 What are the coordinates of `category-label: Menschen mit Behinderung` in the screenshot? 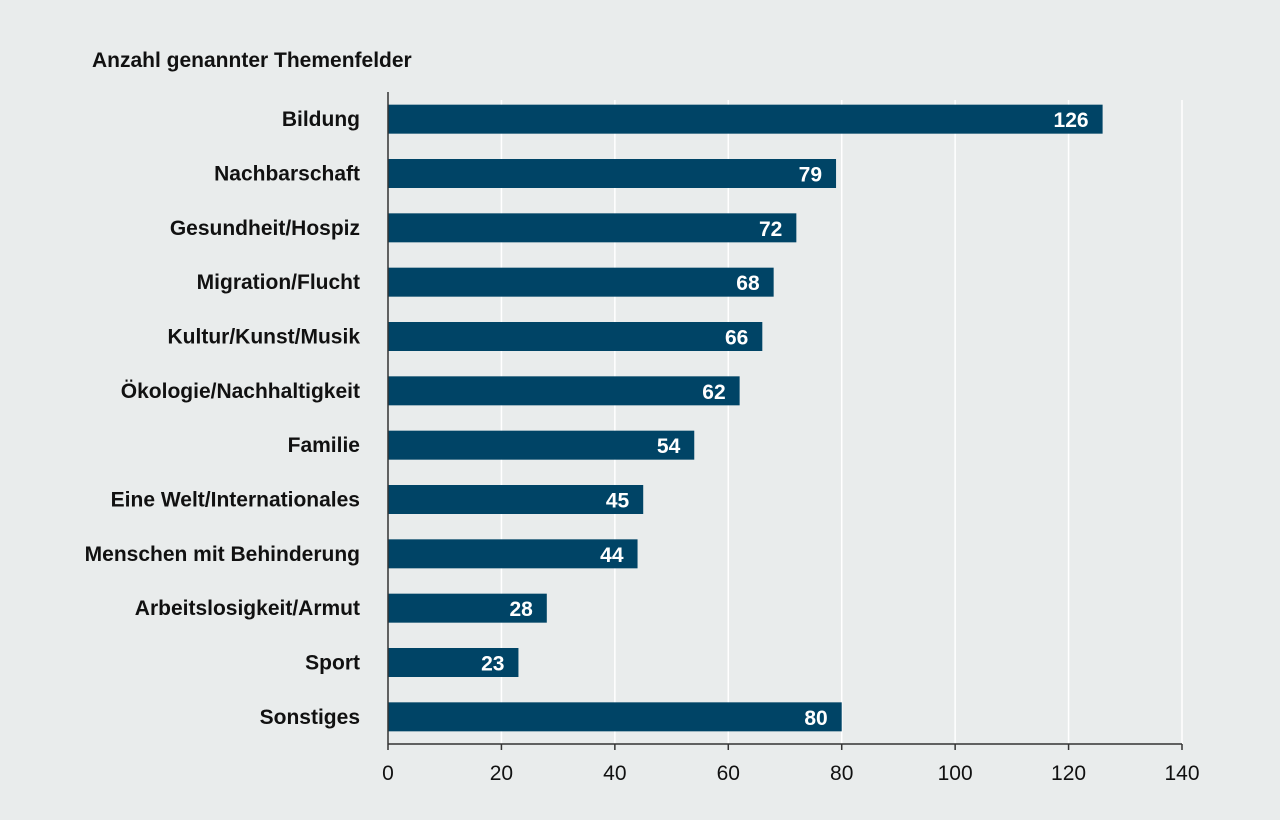 It's located at (222, 554).